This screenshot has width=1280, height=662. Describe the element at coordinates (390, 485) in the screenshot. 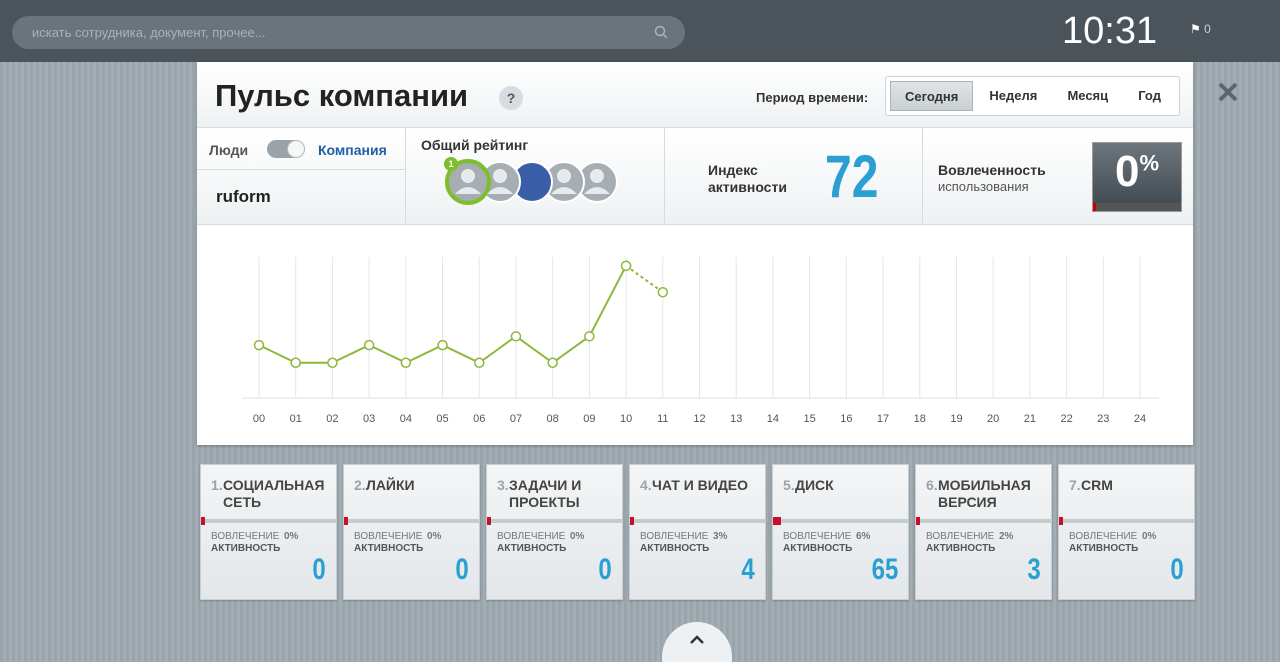

I see `module-title: ЛАЙКИ` at that location.